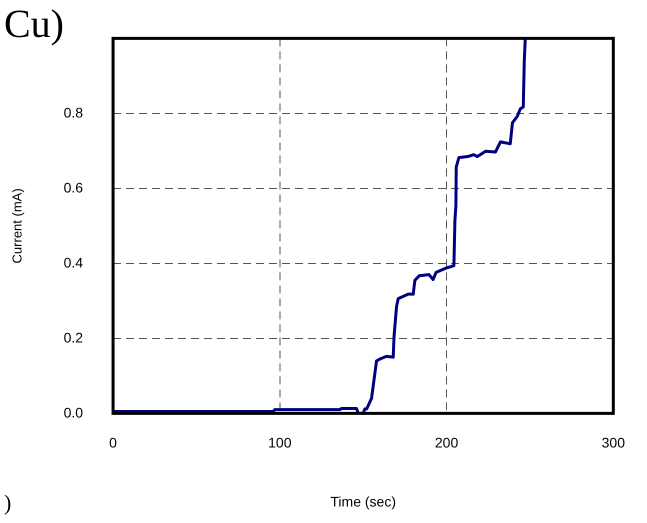  Describe the element at coordinates (446, 442) in the screenshot. I see `x-tick-label: 200` at that location.